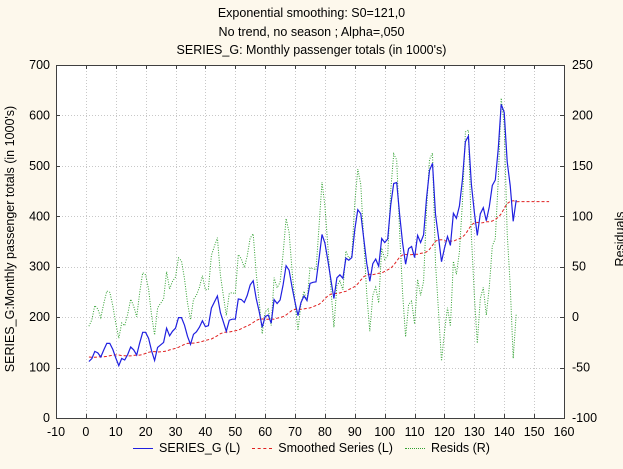  What do you see at coordinates (534, 432) in the screenshot?
I see `x-tick-label: 150` at bounding box center [534, 432].